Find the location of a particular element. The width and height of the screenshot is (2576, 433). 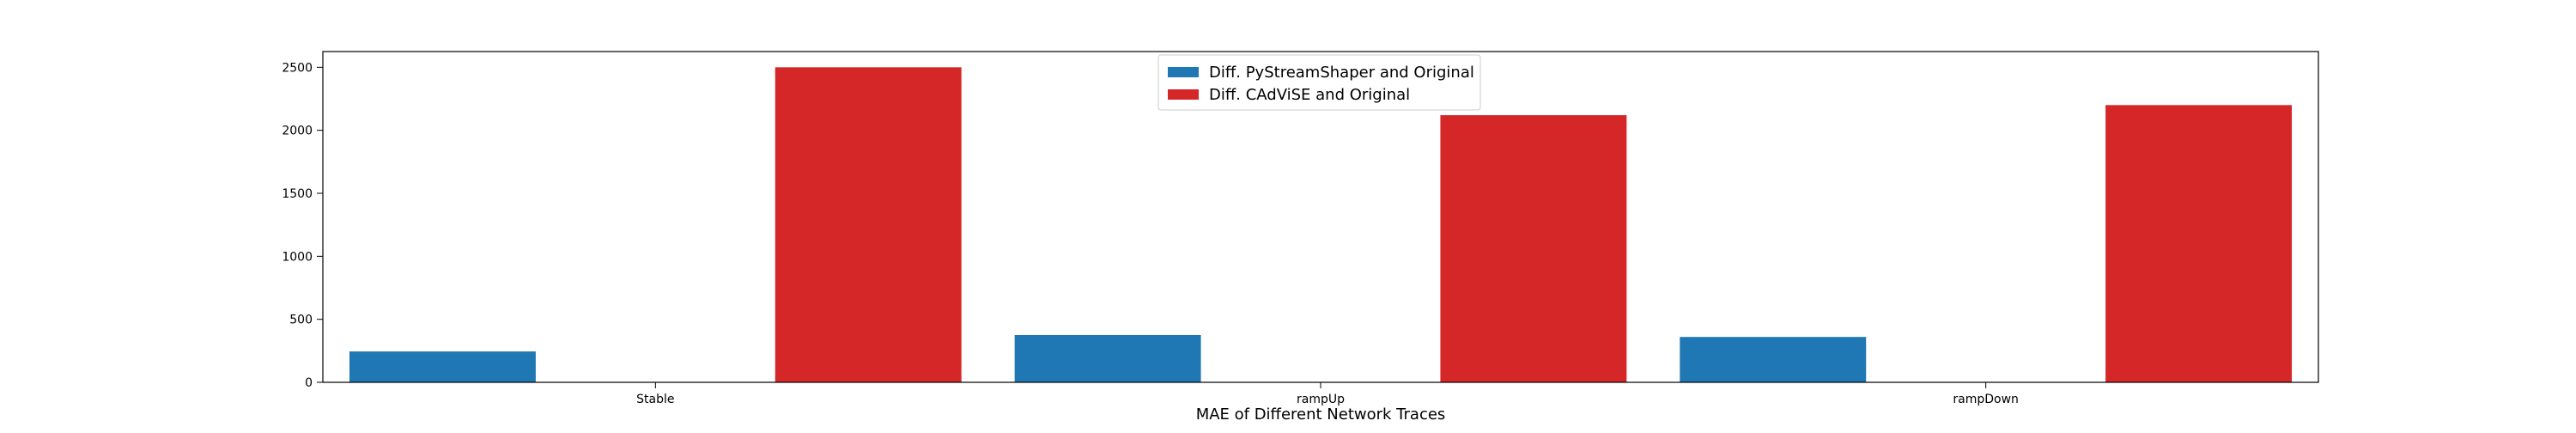

x-axis-title: MAE of Different Network Traces is located at coordinates (1321, 415).